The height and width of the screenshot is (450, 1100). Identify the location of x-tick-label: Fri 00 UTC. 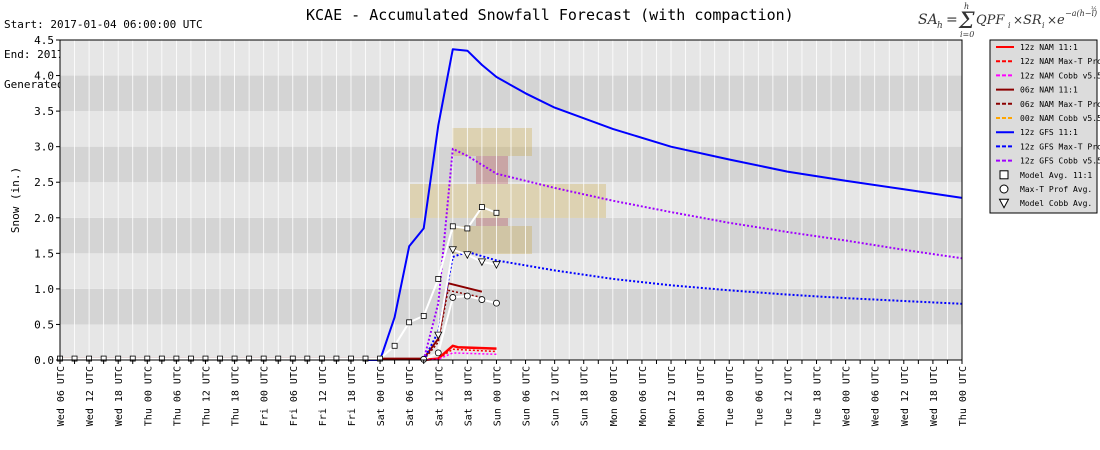
(265, 396).